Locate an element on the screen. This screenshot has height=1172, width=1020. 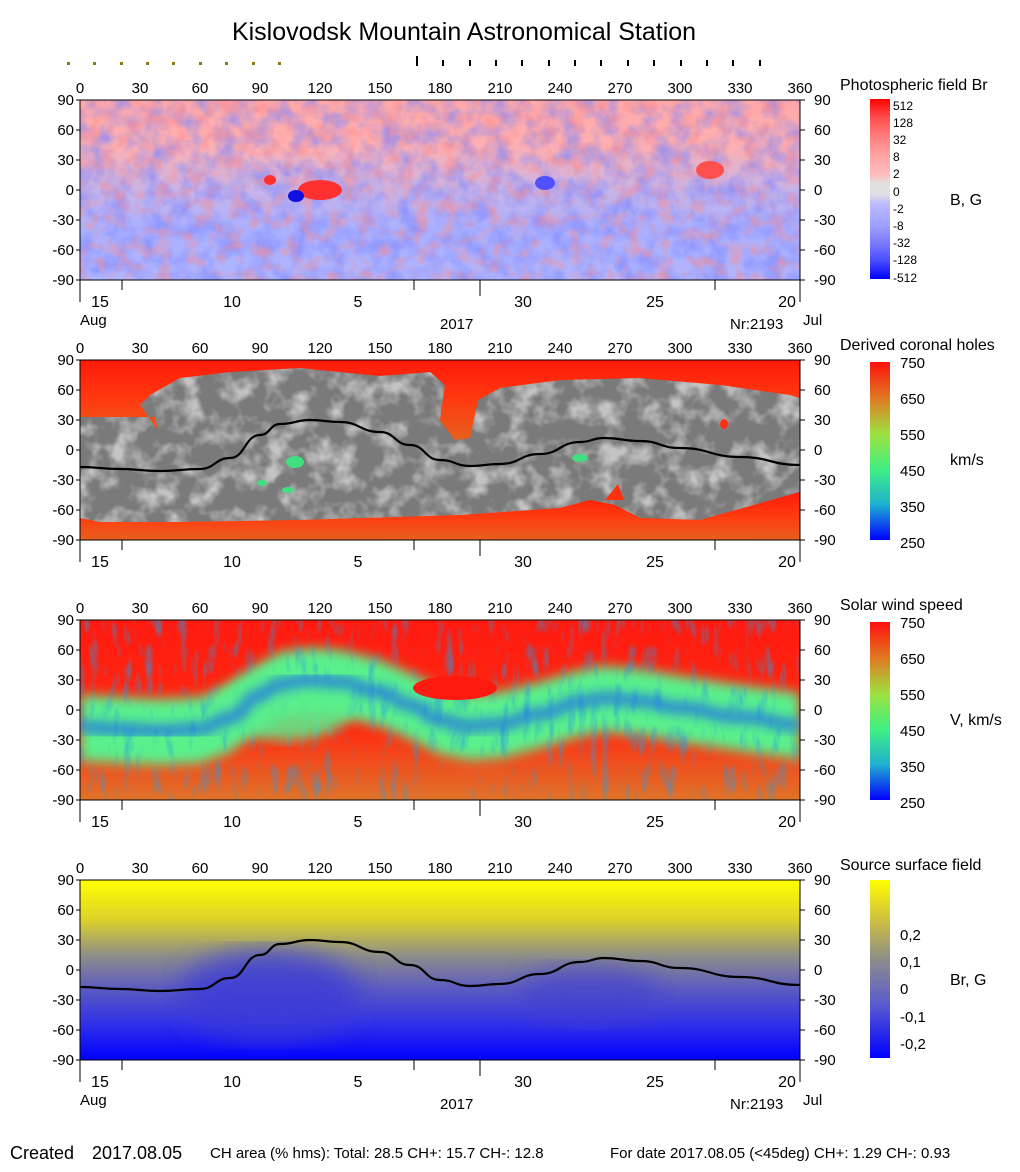
created-label: Created is located at coordinates (42, 1153).